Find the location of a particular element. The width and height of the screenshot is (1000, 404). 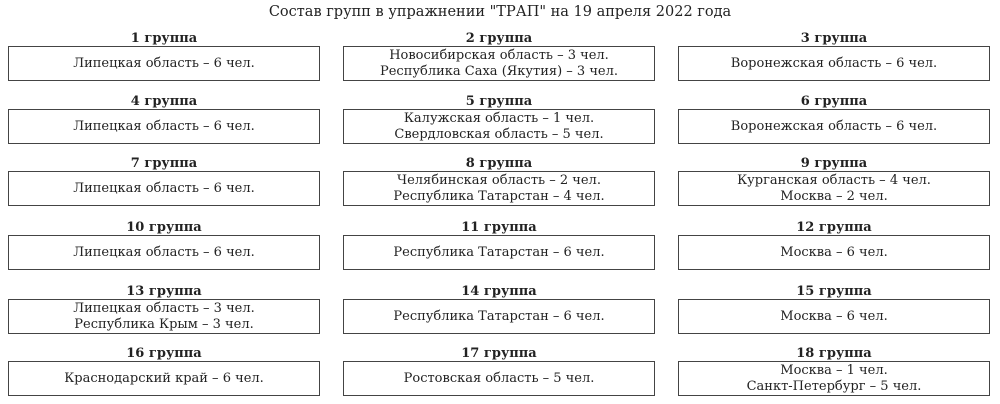

group-cell: 12 группа Москва – 6 чел. is located at coordinates (834, 245).